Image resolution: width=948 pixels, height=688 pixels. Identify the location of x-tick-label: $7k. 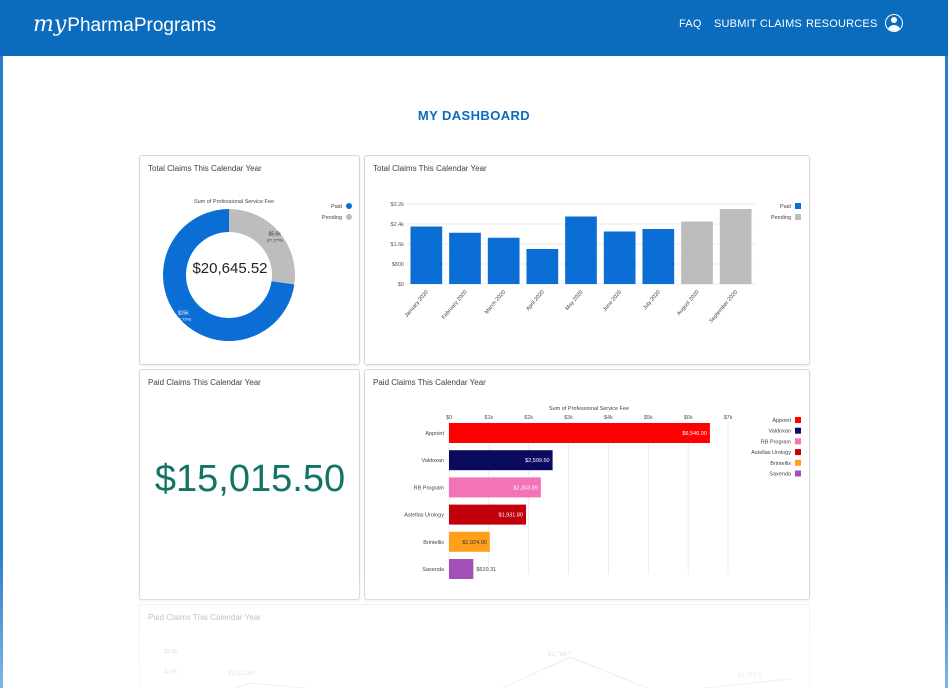
(728, 418).